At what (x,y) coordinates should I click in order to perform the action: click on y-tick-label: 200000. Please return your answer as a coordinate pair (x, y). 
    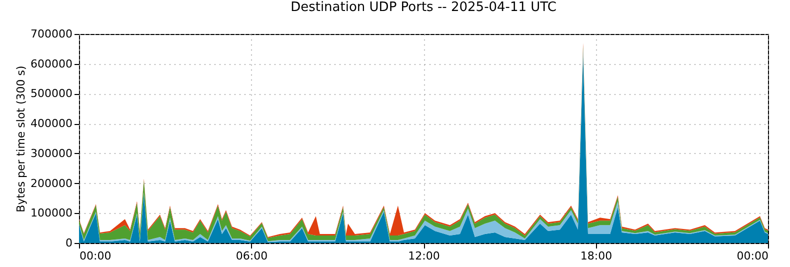
    Looking at the image, I should click on (51, 183).